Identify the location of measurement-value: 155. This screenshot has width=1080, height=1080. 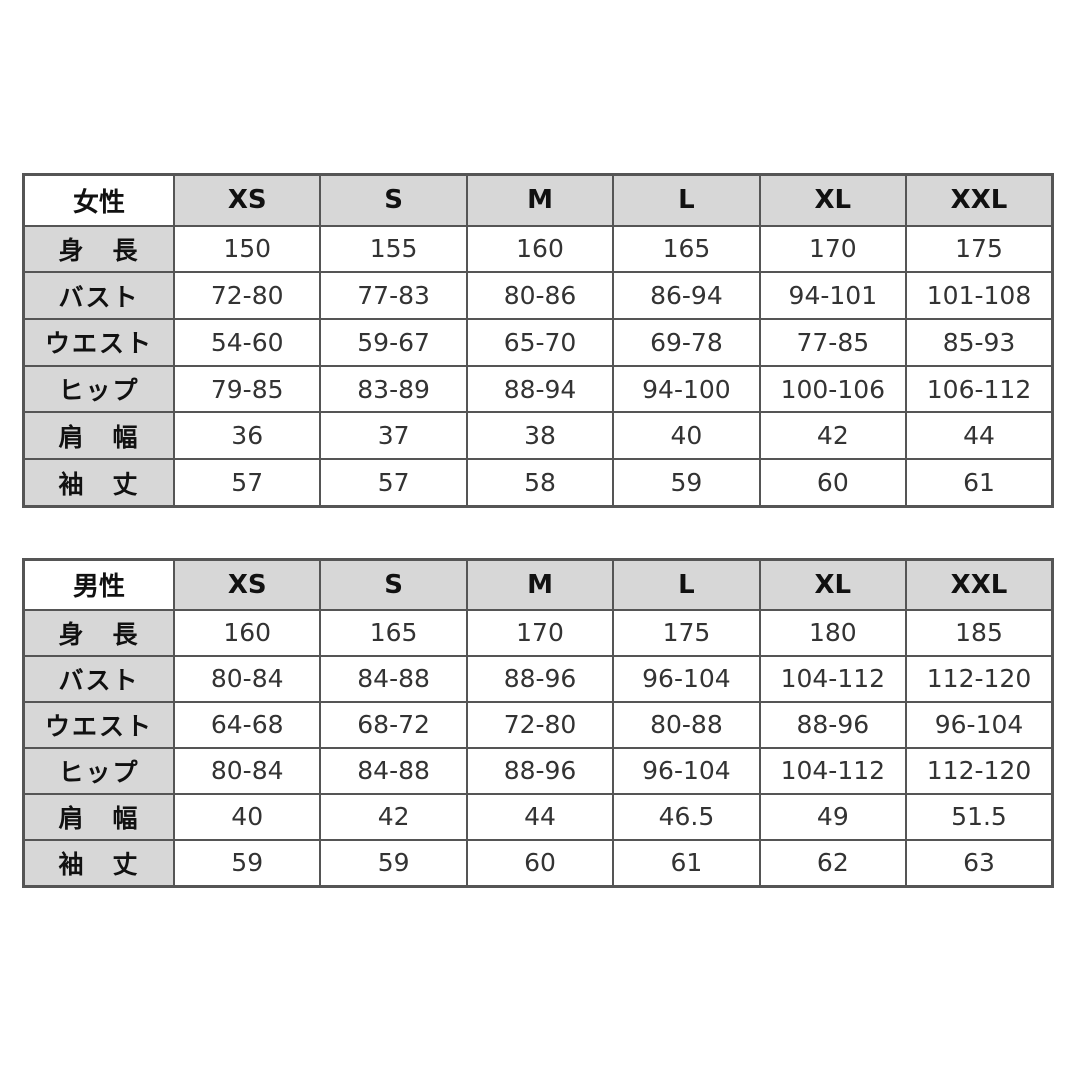
(393, 249).